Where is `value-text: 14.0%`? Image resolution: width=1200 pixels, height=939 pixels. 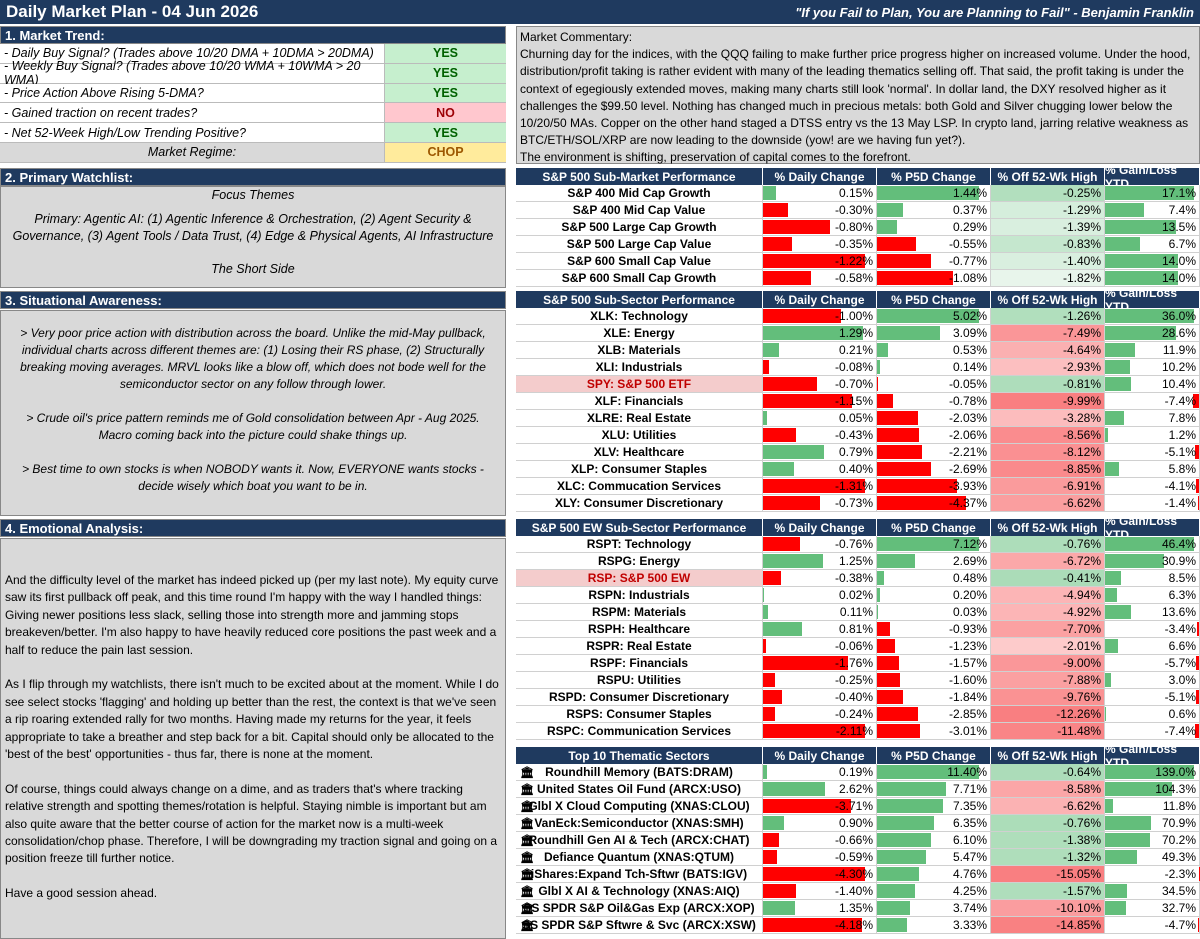
value-text: 14.0% is located at coordinates (1178, 278).